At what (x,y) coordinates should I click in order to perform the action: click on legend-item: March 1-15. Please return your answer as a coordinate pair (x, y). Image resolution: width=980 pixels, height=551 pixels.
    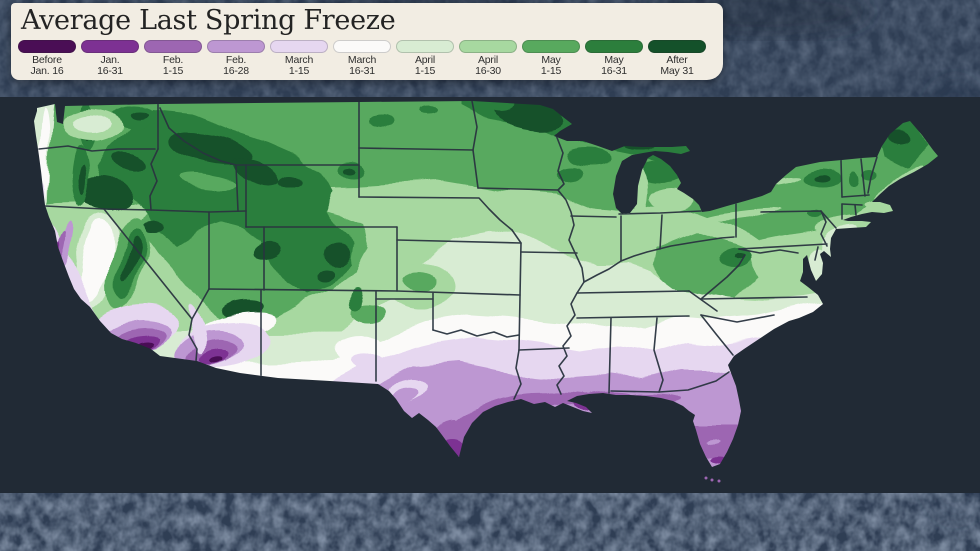
    Looking at the image, I should click on (299, 58).